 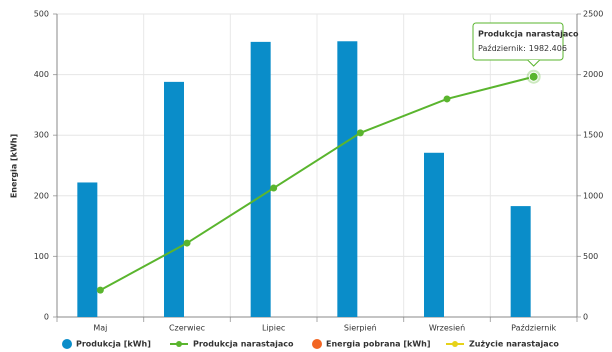 I want to click on x-tick-label: Sierpień, so click(x=360, y=328).